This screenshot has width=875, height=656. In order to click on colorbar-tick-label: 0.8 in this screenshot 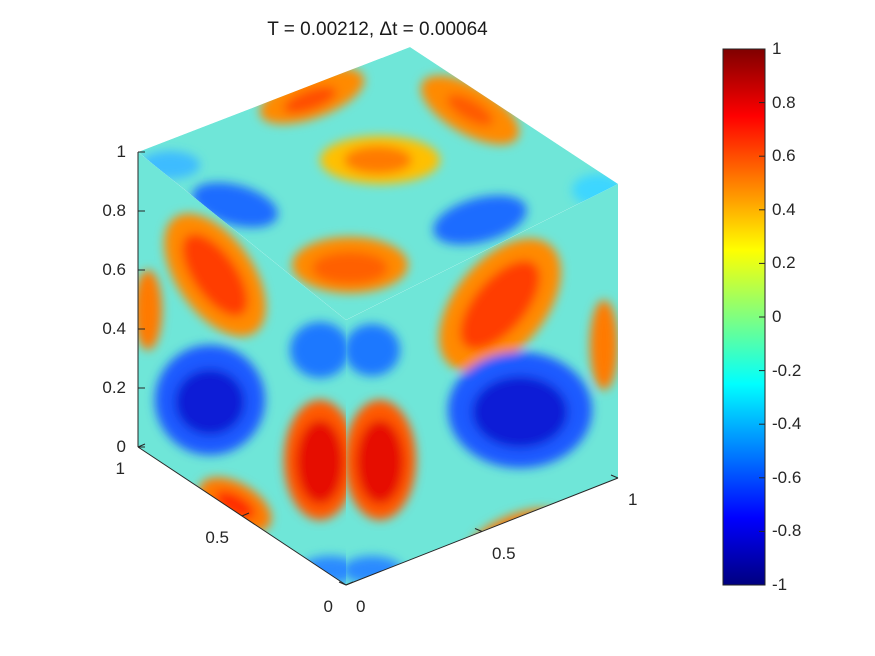, I will do `click(784, 102)`.